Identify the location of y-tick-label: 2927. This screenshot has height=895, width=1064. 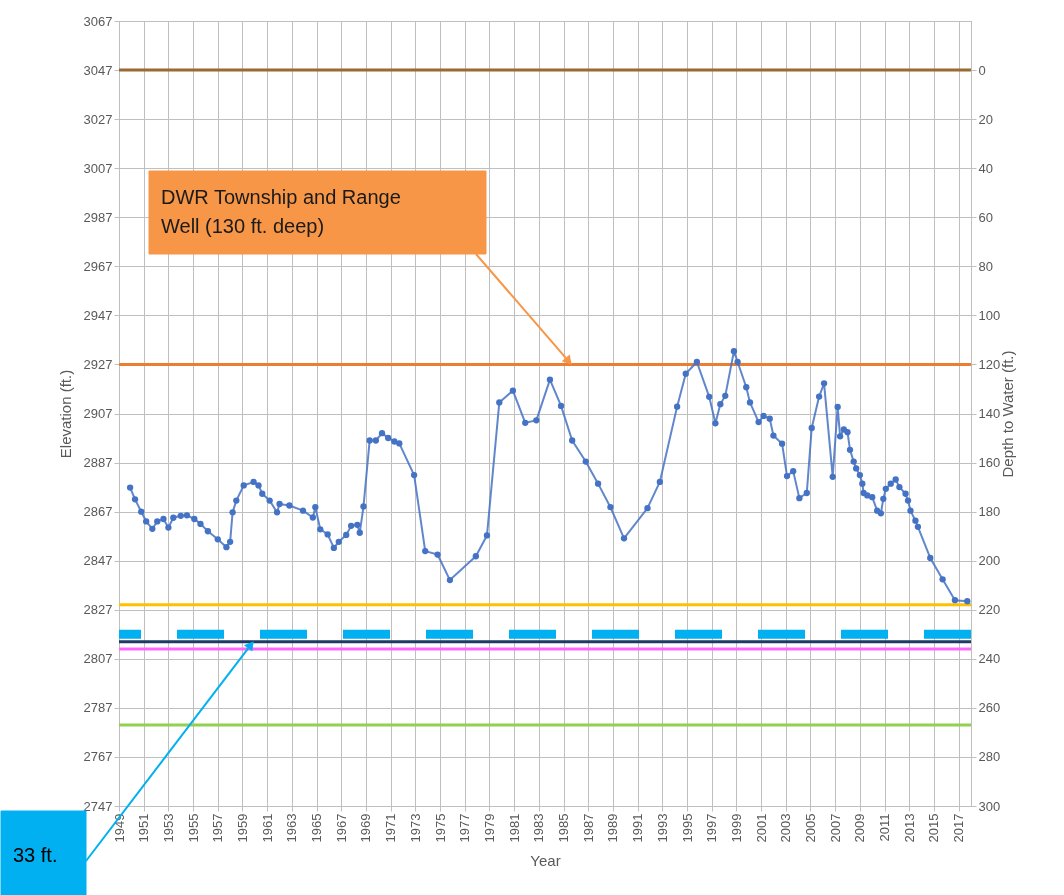
(98, 364).